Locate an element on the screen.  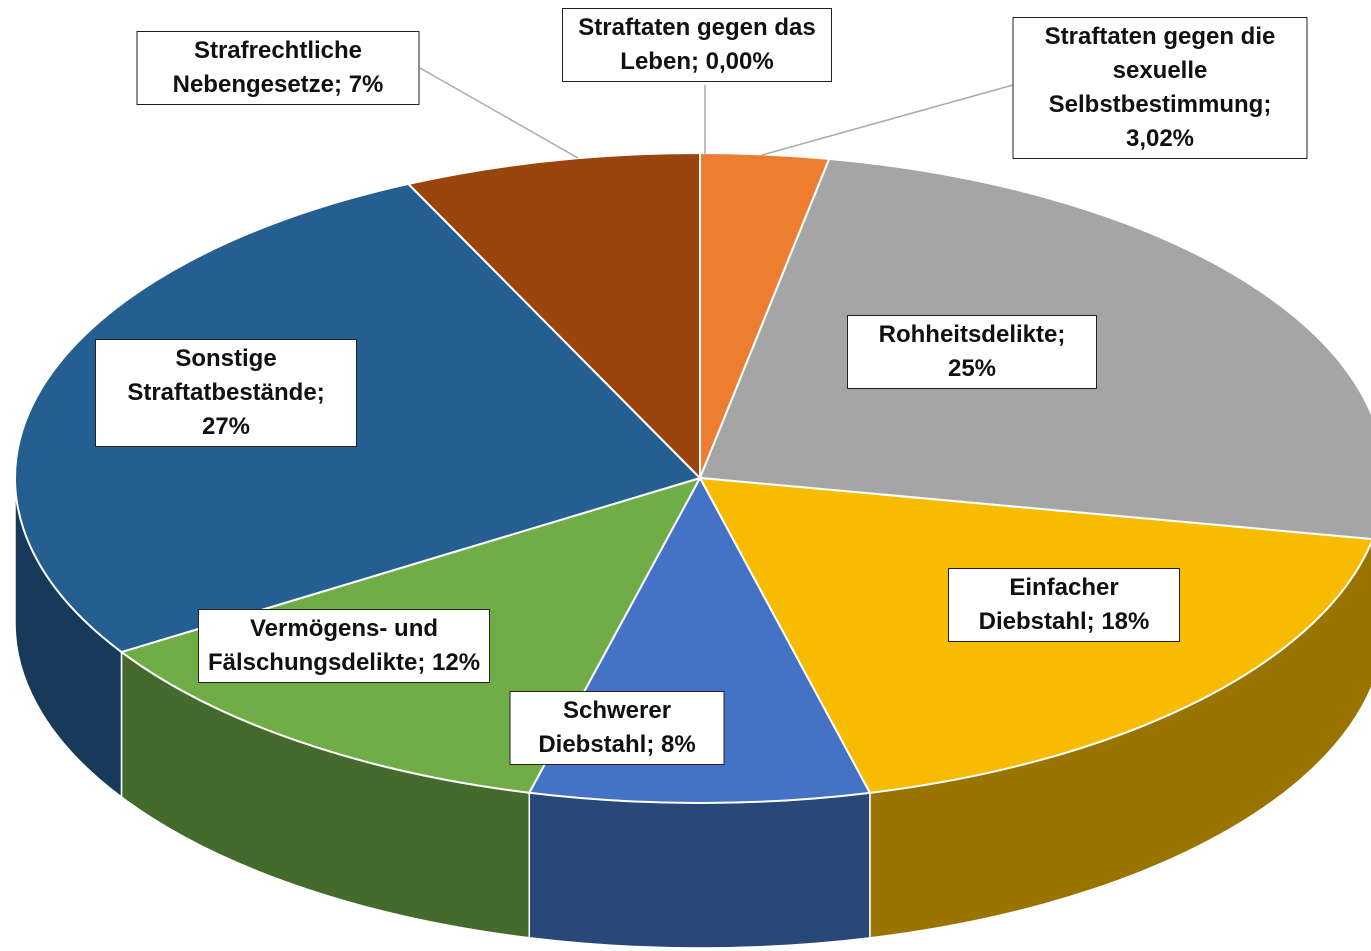
data-label: Vermögens- und Fälschungsdelikte; 12% is located at coordinates (344, 646).